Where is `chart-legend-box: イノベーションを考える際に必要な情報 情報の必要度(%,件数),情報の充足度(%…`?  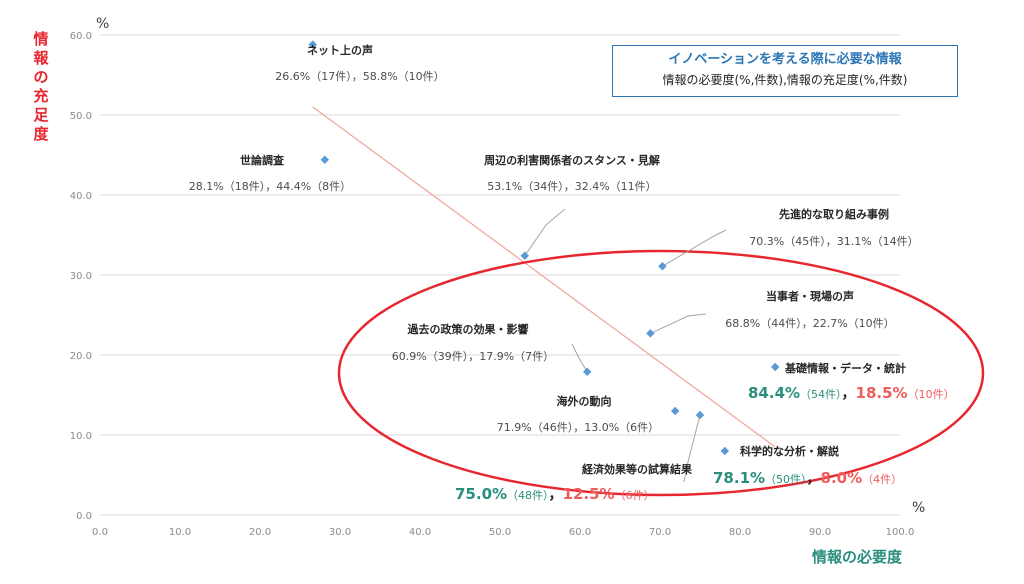 chart-legend-box: イノベーションを考える際に必要な情報 情報の必要度(%,件数),情報の充足度(%… is located at coordinates (785, 71).